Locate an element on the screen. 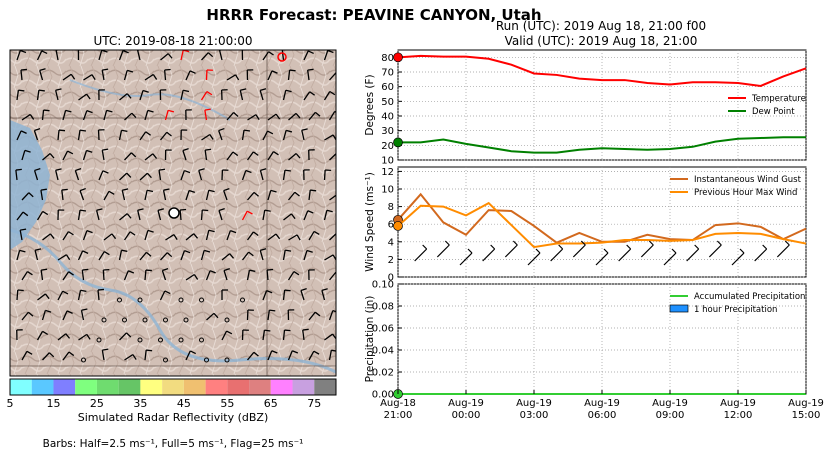  legend-label: Accumulated Precipitation is located at coordinates (749, 297).